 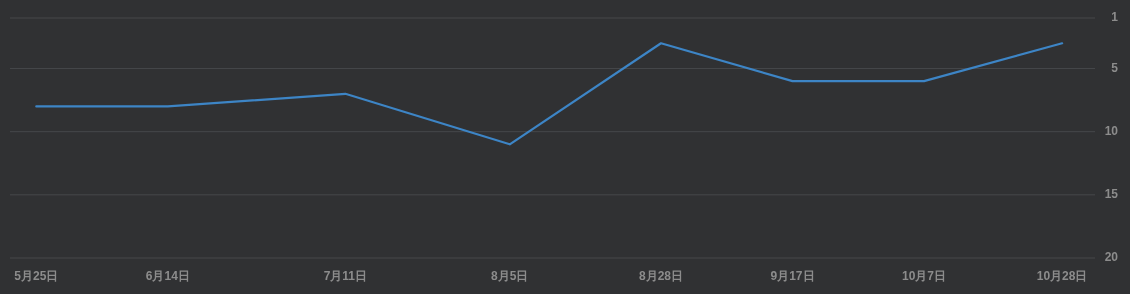 What do you see at coordinates (1115, 17) in the screenshot?
I see `y-tick-label: 1` at bounding box center [1115, 17].